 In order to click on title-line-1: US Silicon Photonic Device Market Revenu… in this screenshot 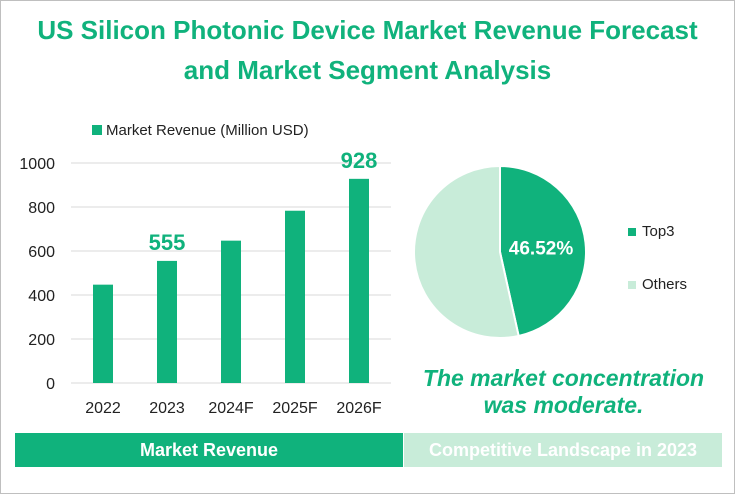, I will do `click(367, 30)`.